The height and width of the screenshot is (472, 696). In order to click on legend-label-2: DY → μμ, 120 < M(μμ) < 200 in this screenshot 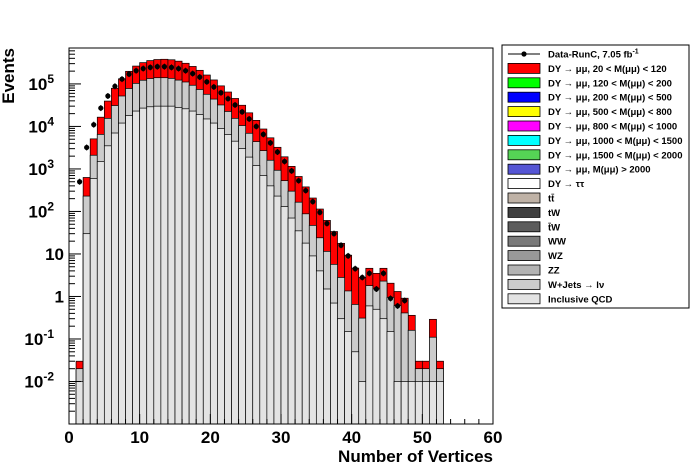, I will do `click(610, 83)`.